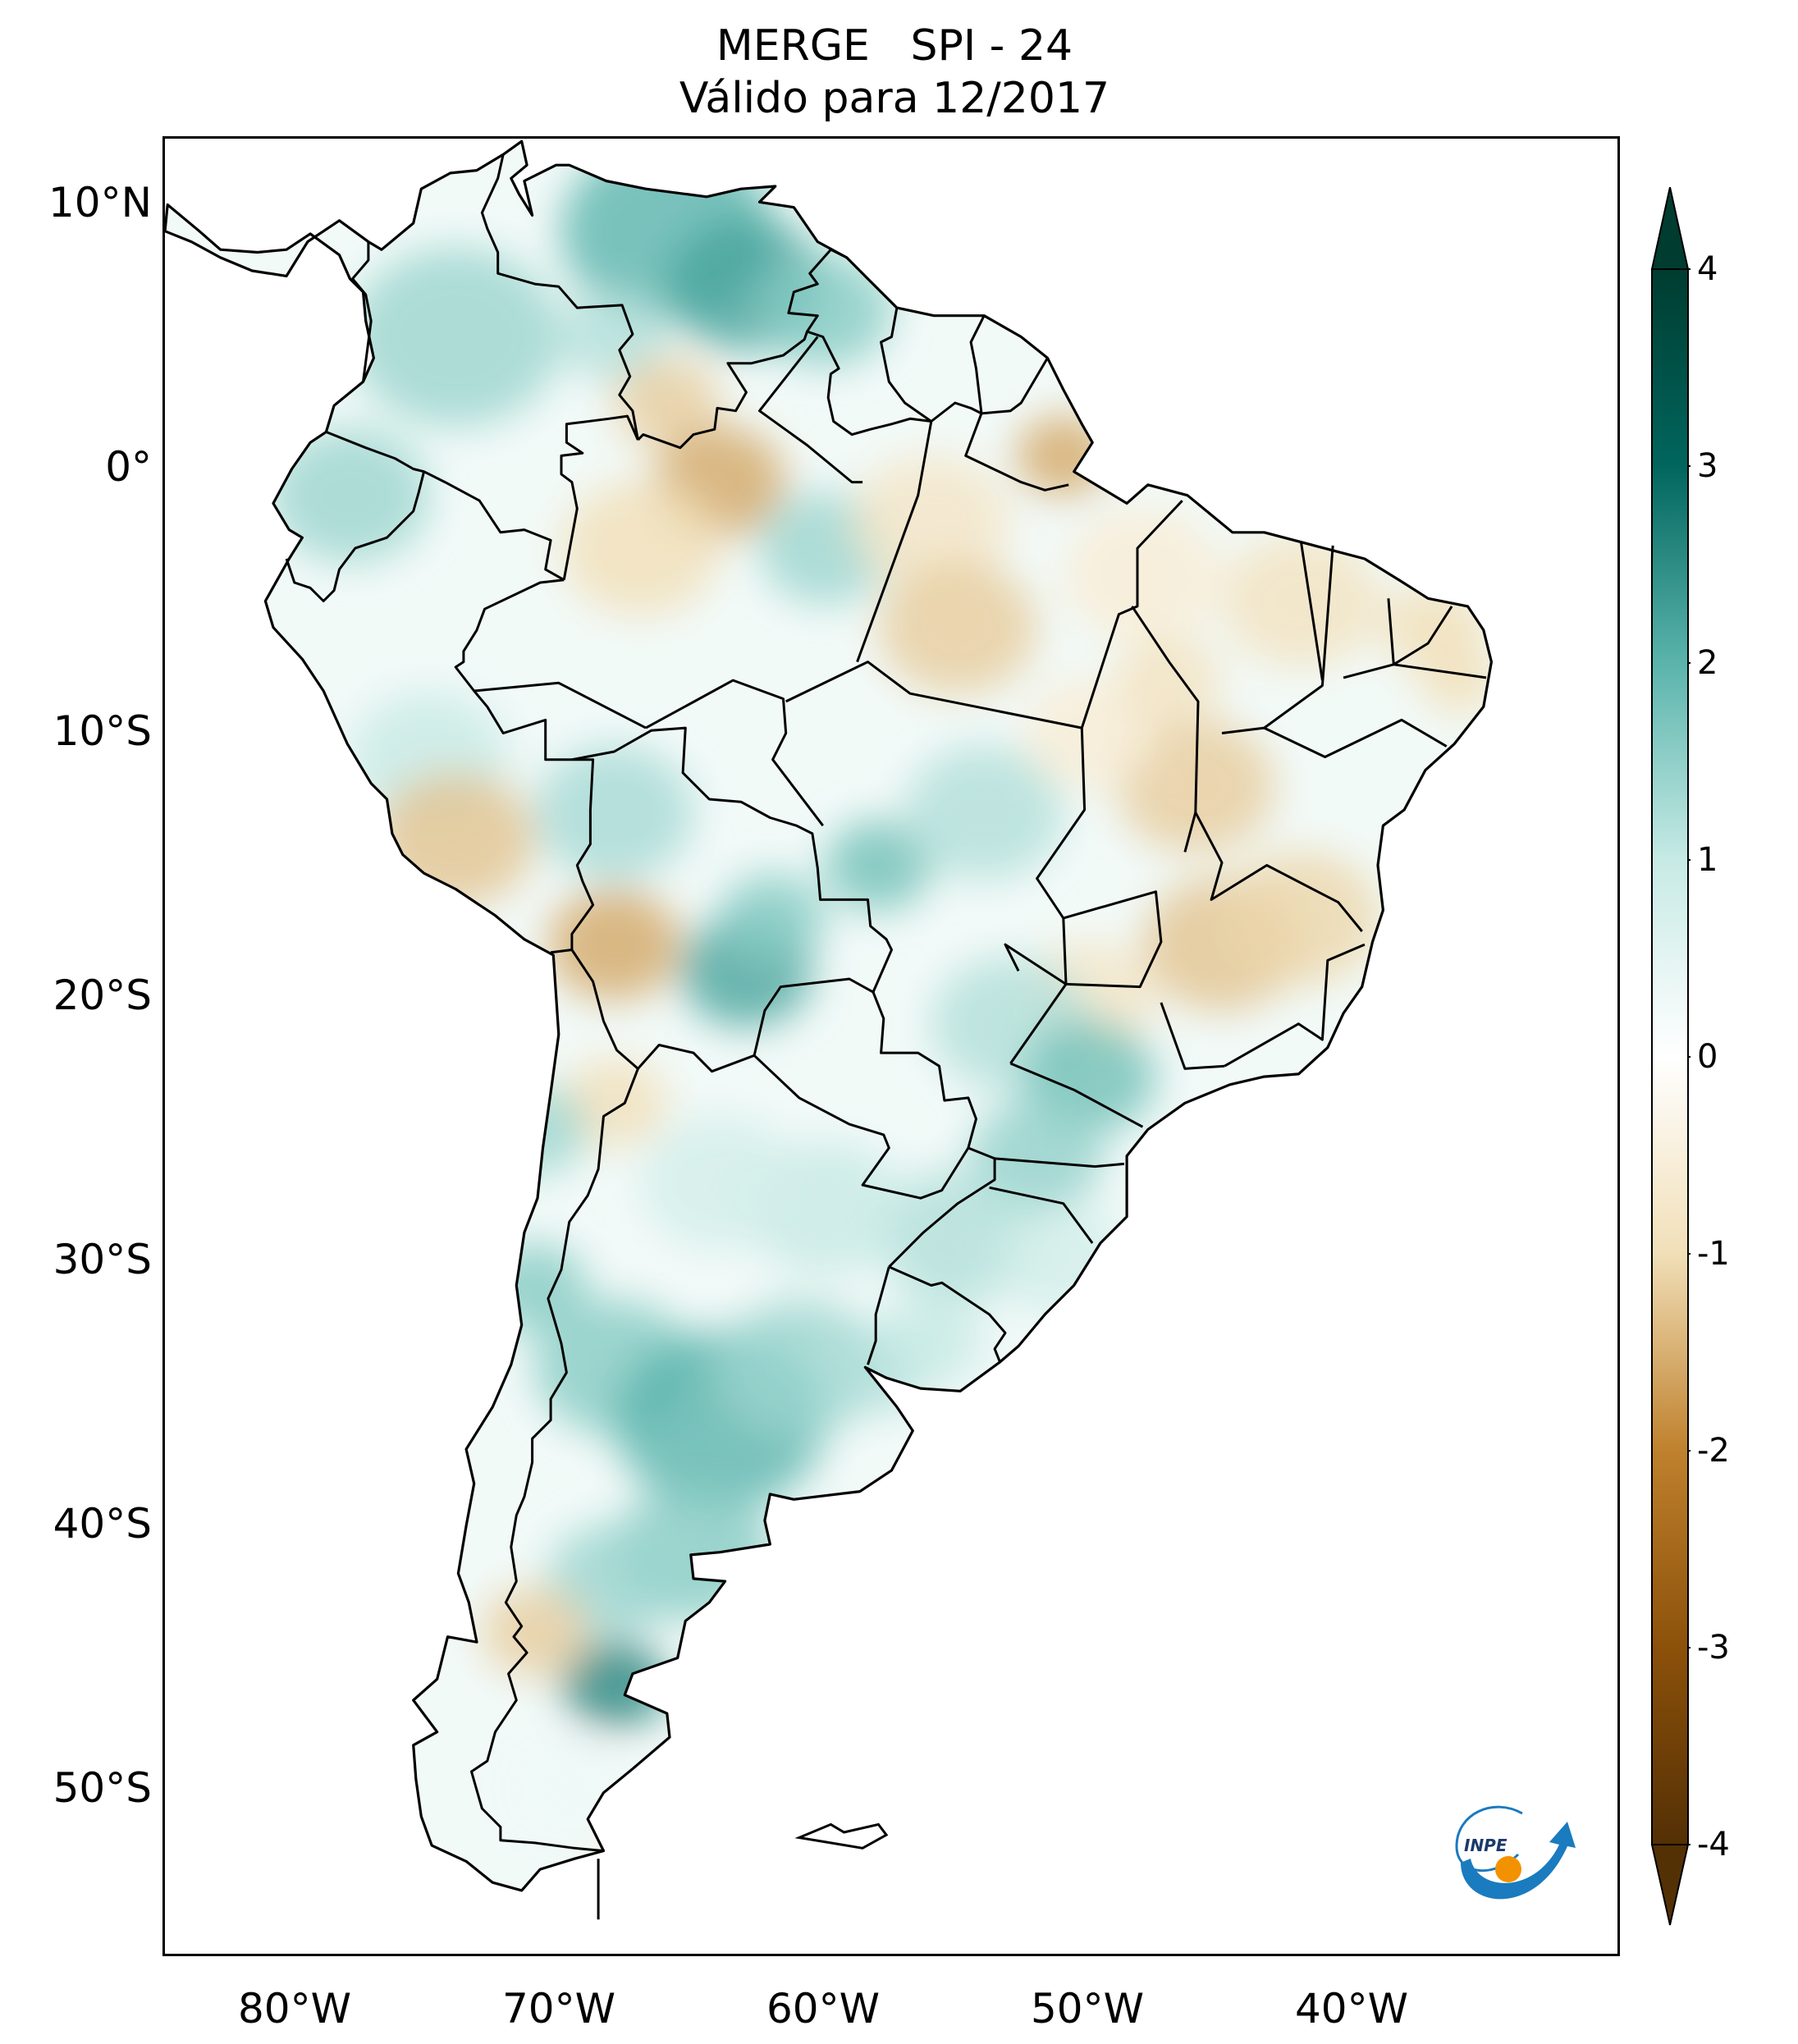  Describe the element at coordinates (1713, 1844) in the screenshot. I see `colorbar-tick-label: -4` at that location.